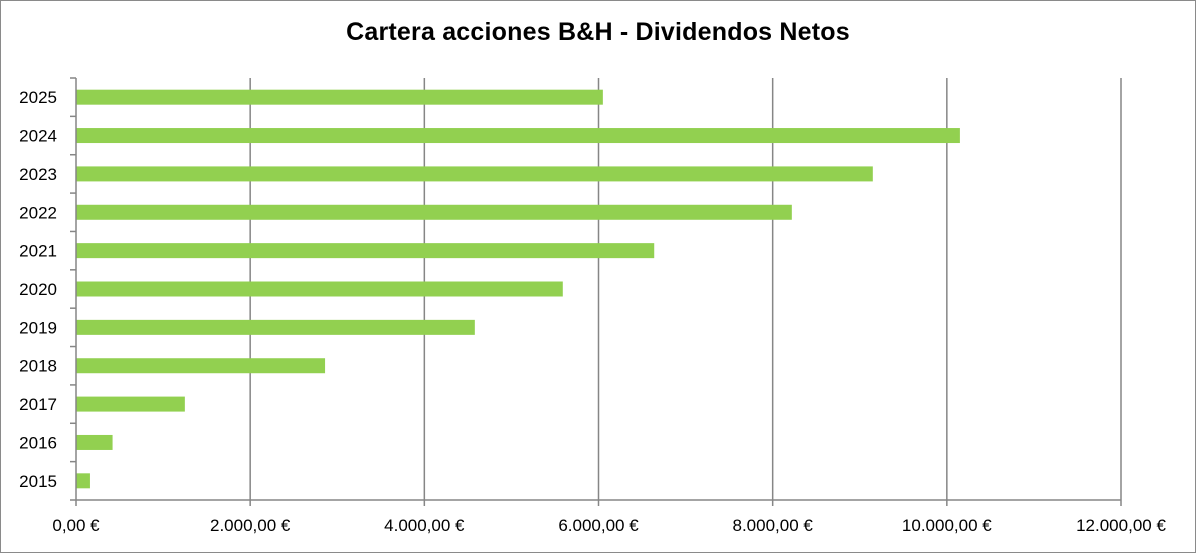 This screenshot has height=553, width=1196. Describe the element at coordinates (38, 212) in the screenshot. I see `y-tick-label-2022: 2022` at that location.